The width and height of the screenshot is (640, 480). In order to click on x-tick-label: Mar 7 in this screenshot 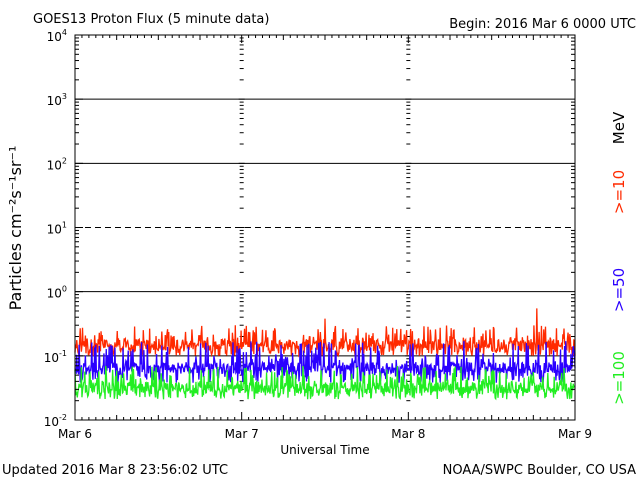, I will do `click(242, 434)`.